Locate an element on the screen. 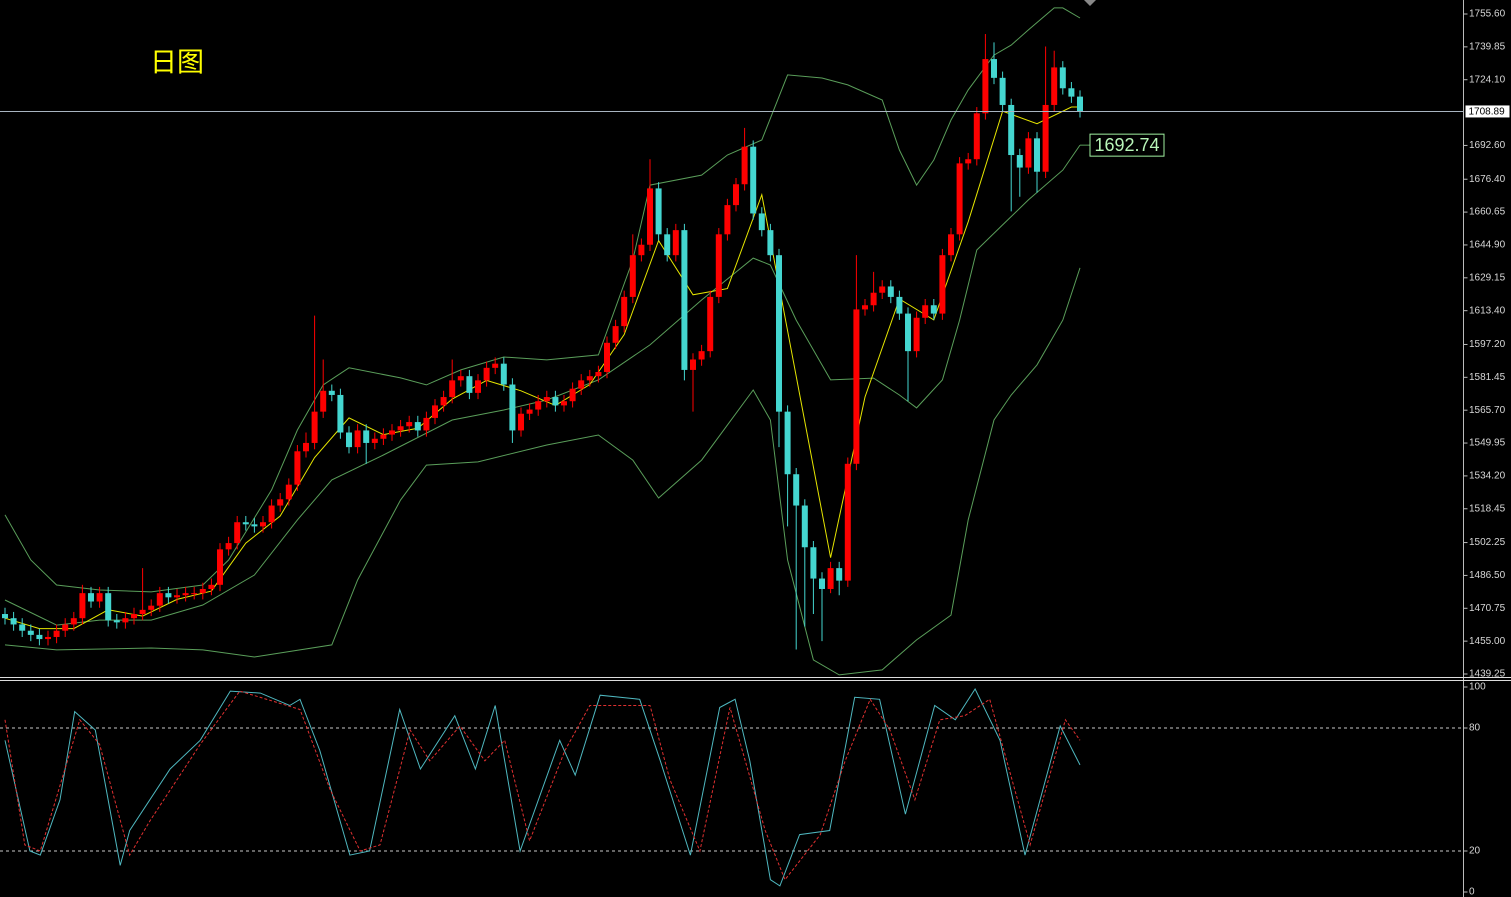 This screenshot has width=1511, height=897. y-tick-label: 1502.25 is located at coordinates (1487, 542).